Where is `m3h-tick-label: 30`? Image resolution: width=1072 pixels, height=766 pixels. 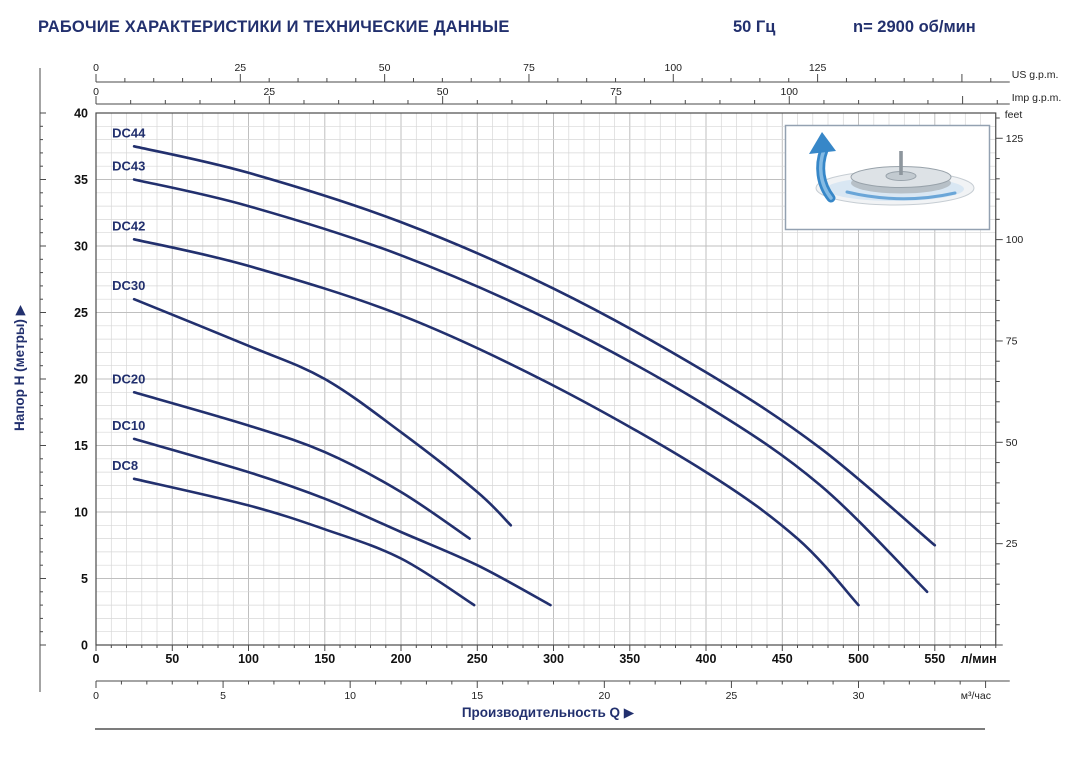 m3h-tick-label: 30 is located at coordinates (859, 696).